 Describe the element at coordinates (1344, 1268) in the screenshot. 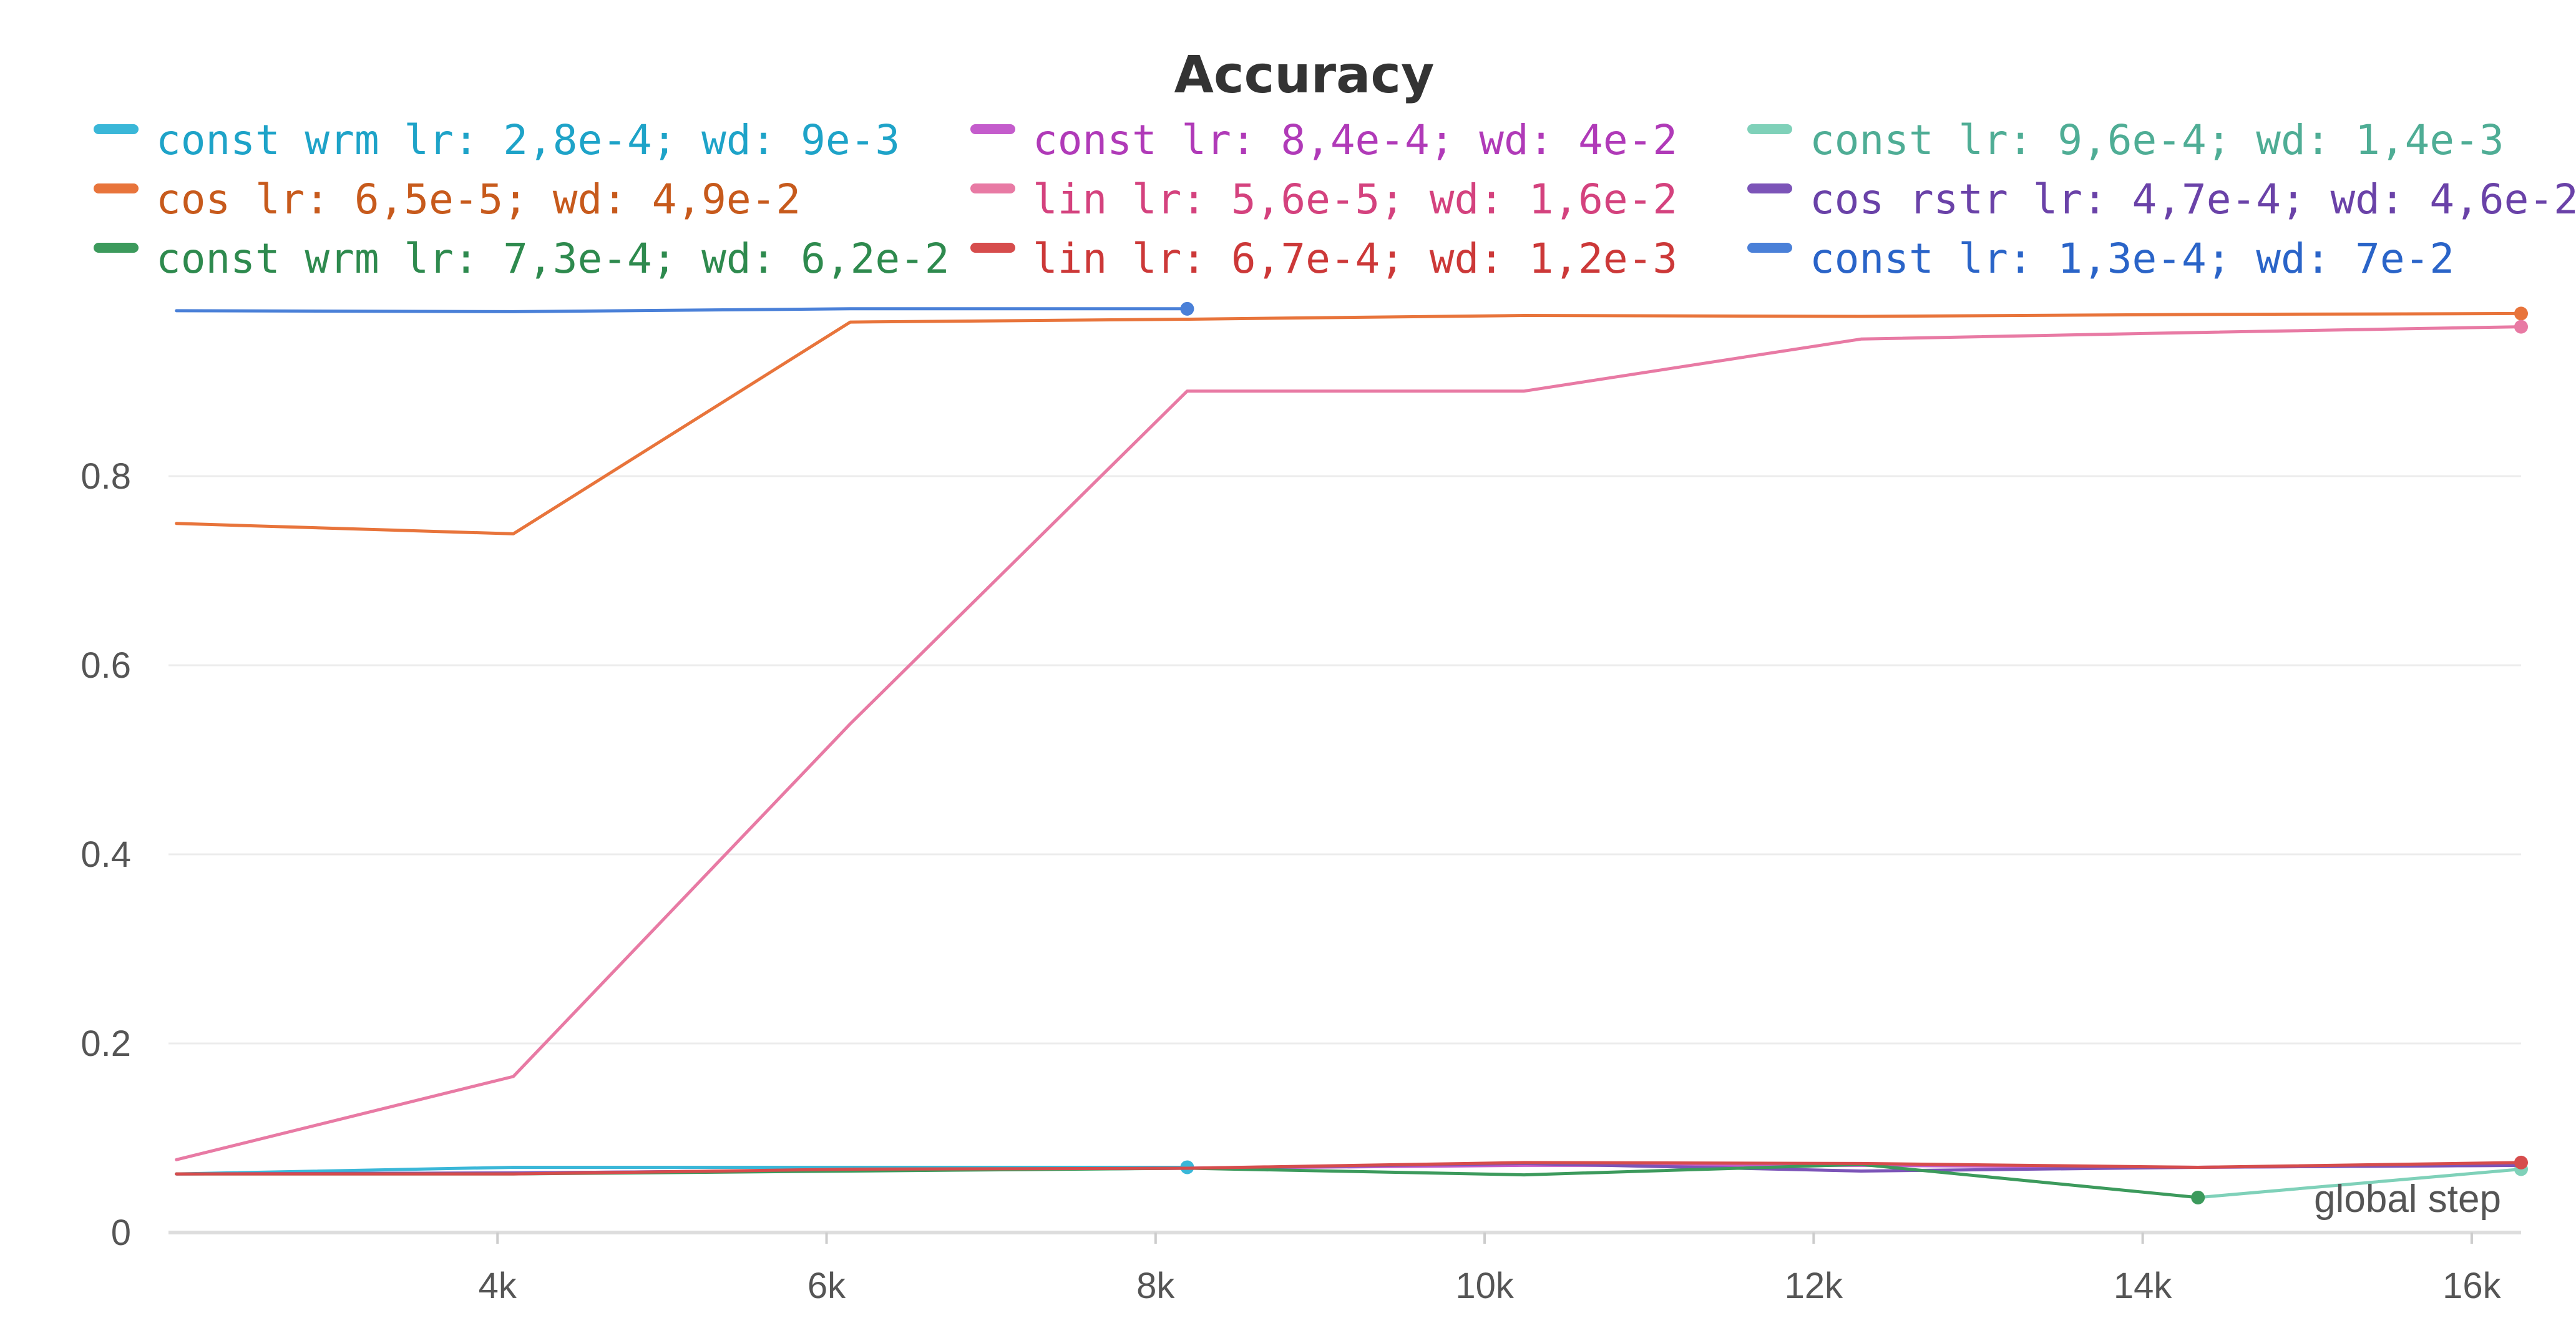

I see `axes: 4k 6k 8k 10k 12k 14k 16k` at that location.